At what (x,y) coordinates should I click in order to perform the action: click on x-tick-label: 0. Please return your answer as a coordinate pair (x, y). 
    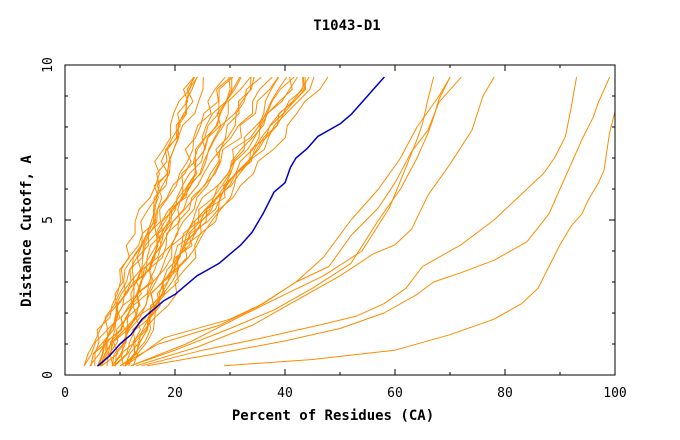
    Looking at the image, I should click on (65, 393).